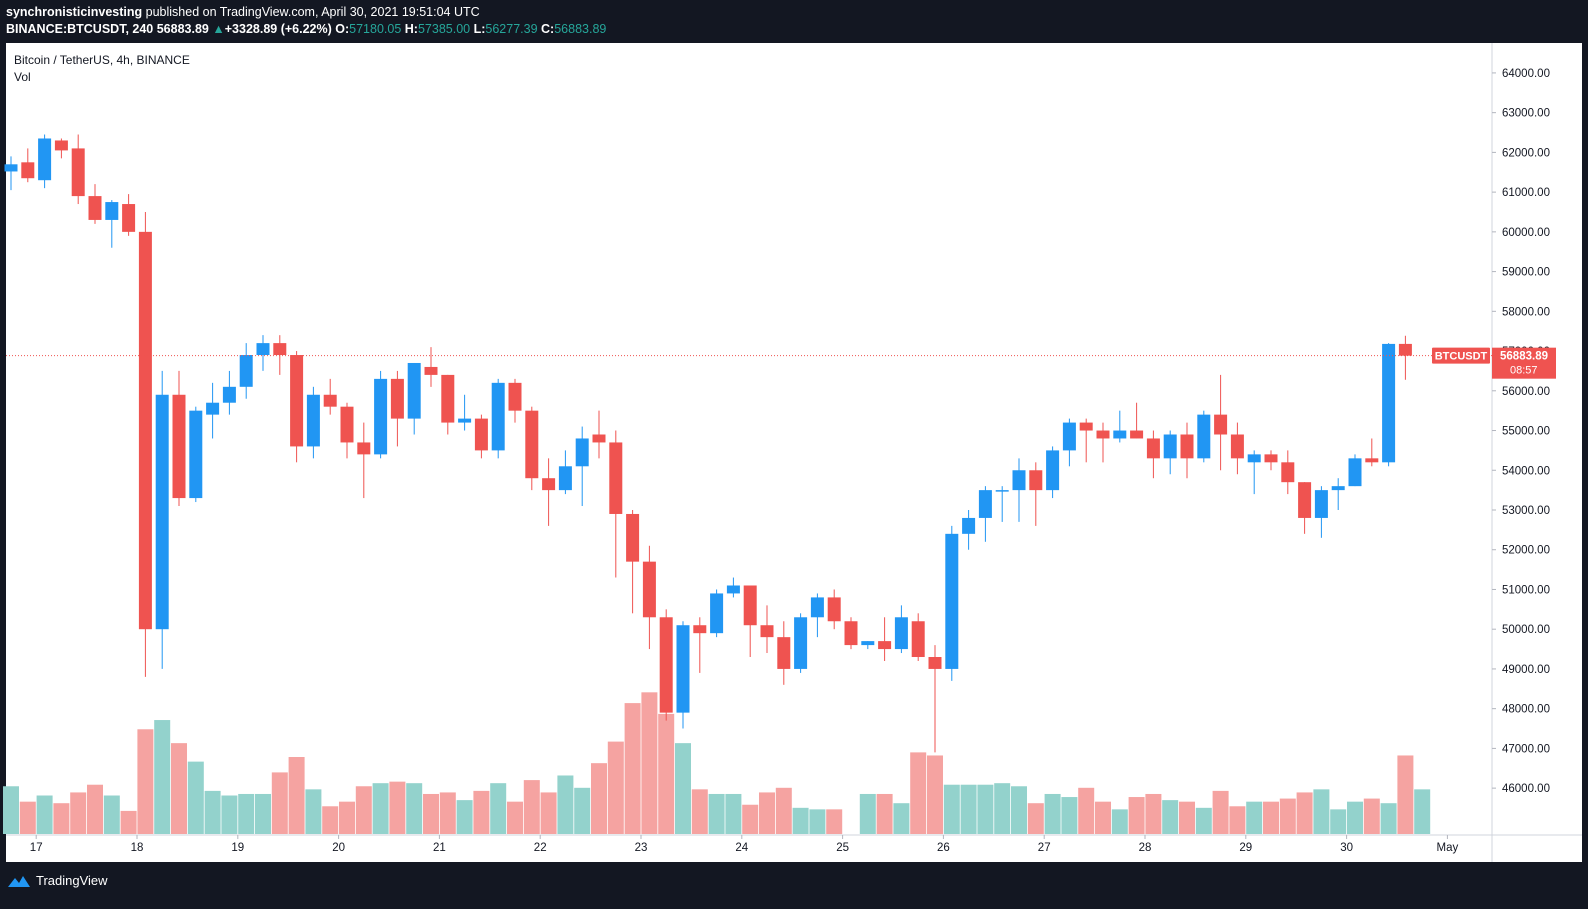 Image resolution: width=1588 pixels, height=909 pixels. What do you see at coordinates (1526, 710) in the screenshot?
I see `price-tick-label: 48000.00` at bounding box center [1526, 710].